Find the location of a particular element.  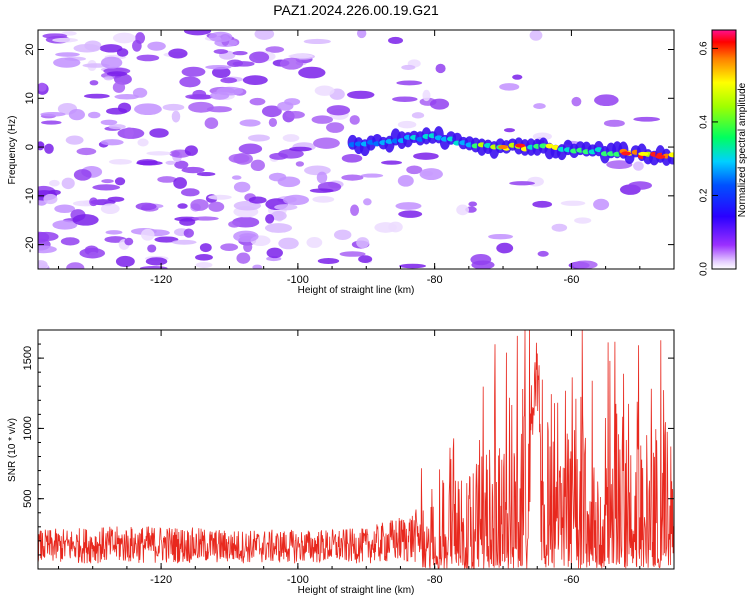

heatmap-ridge-core is located at coordinates (549, 146).